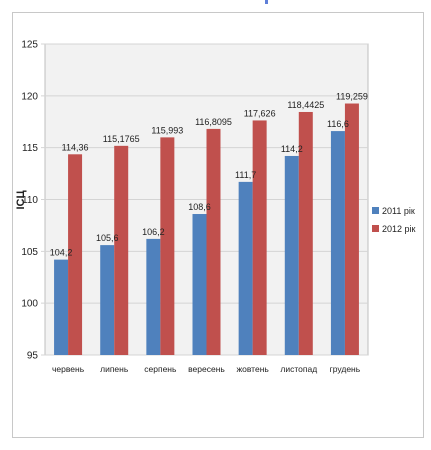 This screenshot has width=431, height=450. What do you see at coordinates (61, 253) in the screenshot?
I see `data-label: 104,2` at bounding box center [61, 253].